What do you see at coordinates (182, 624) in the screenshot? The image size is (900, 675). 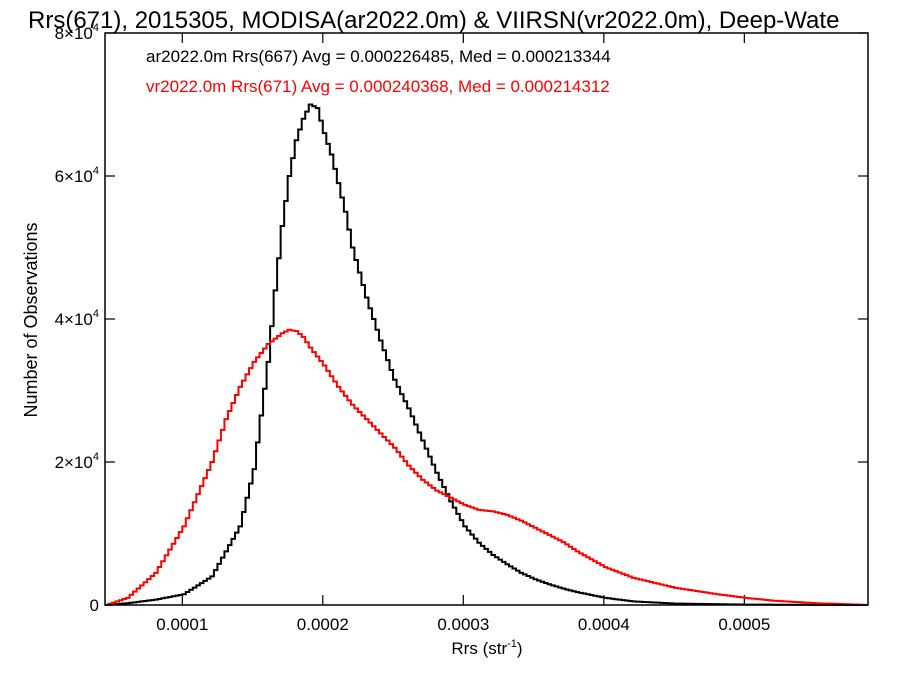 I see `x-tick-label-0: 0.0001` at bounding box center [182, 624].